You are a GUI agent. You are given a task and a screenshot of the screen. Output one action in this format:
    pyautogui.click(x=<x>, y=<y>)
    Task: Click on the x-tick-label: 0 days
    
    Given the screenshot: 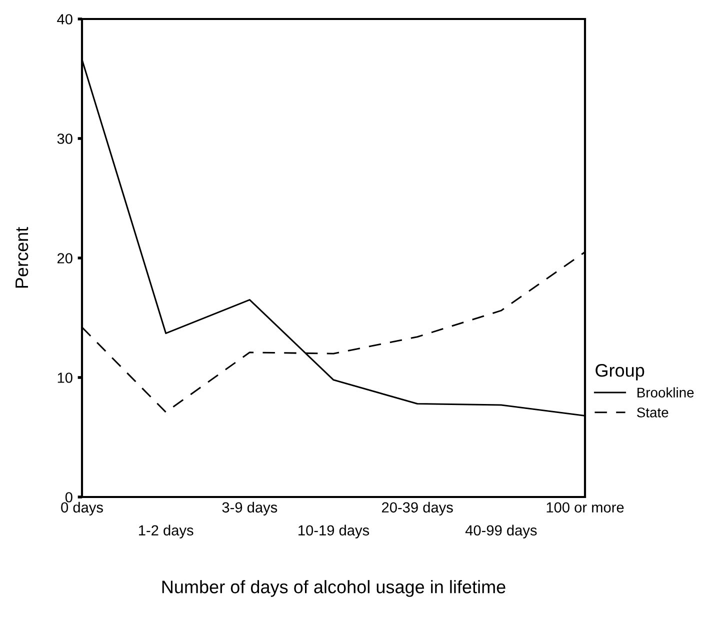 What is the action you would take?
    pyautogui.click(x=82, y=509)
    